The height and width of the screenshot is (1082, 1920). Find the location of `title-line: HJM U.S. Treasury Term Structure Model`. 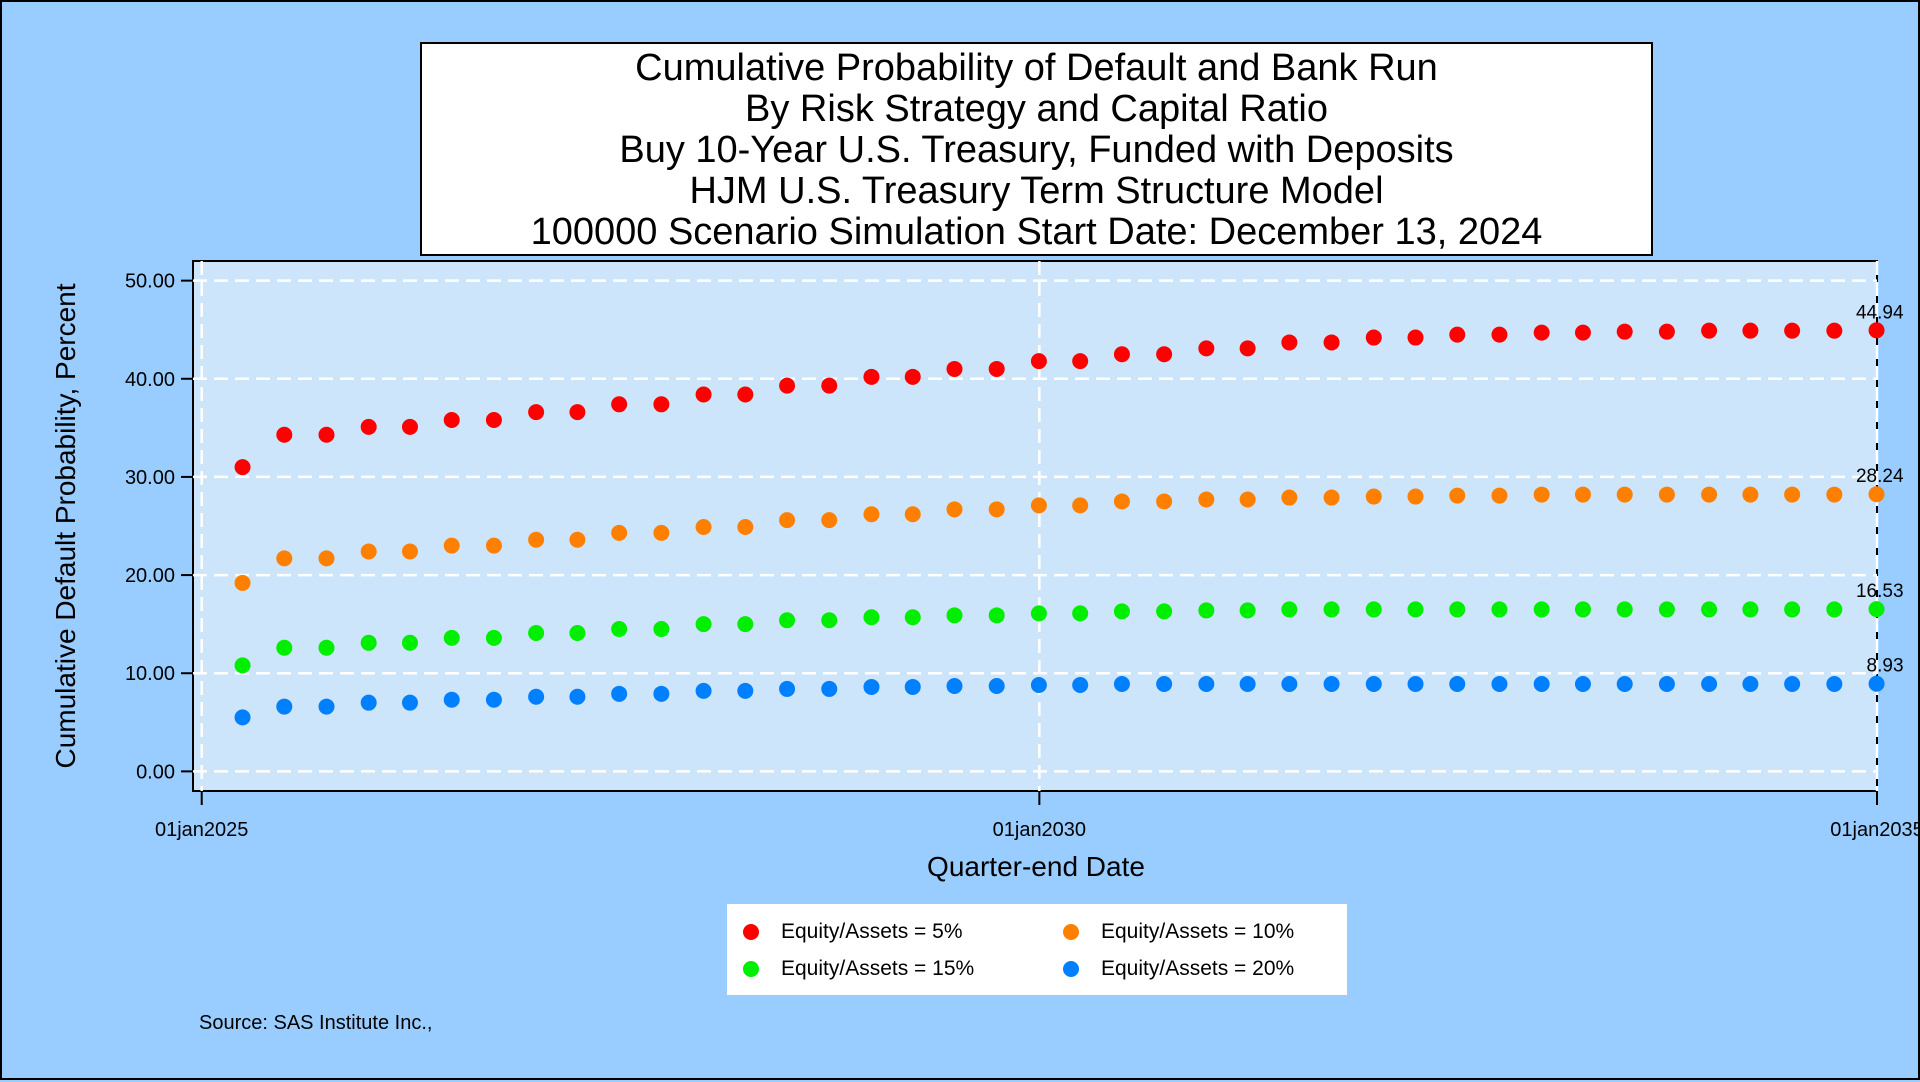

title-line: HJM U.S. Treasury Term Structure Model is located at coordinates (1036, 191).